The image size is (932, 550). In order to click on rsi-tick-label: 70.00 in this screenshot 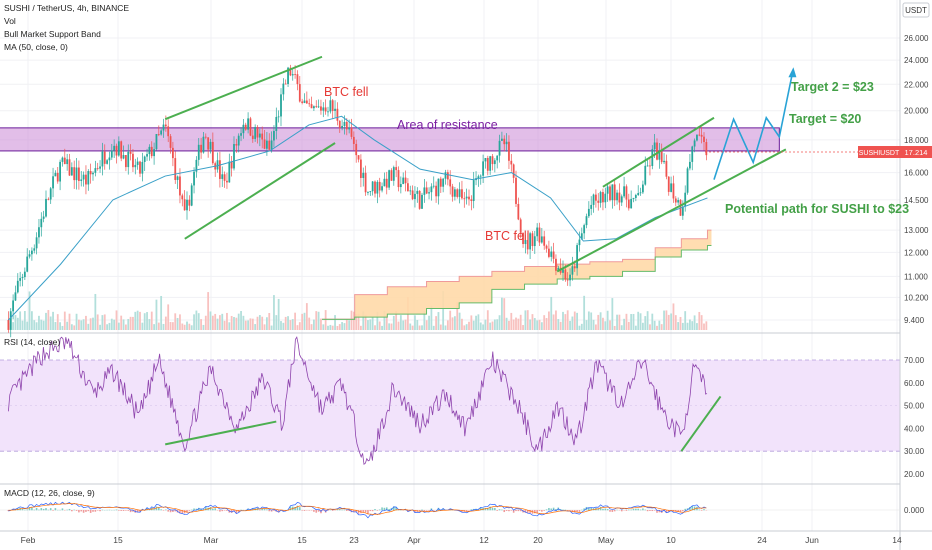, I will do `click(914, 360)`.